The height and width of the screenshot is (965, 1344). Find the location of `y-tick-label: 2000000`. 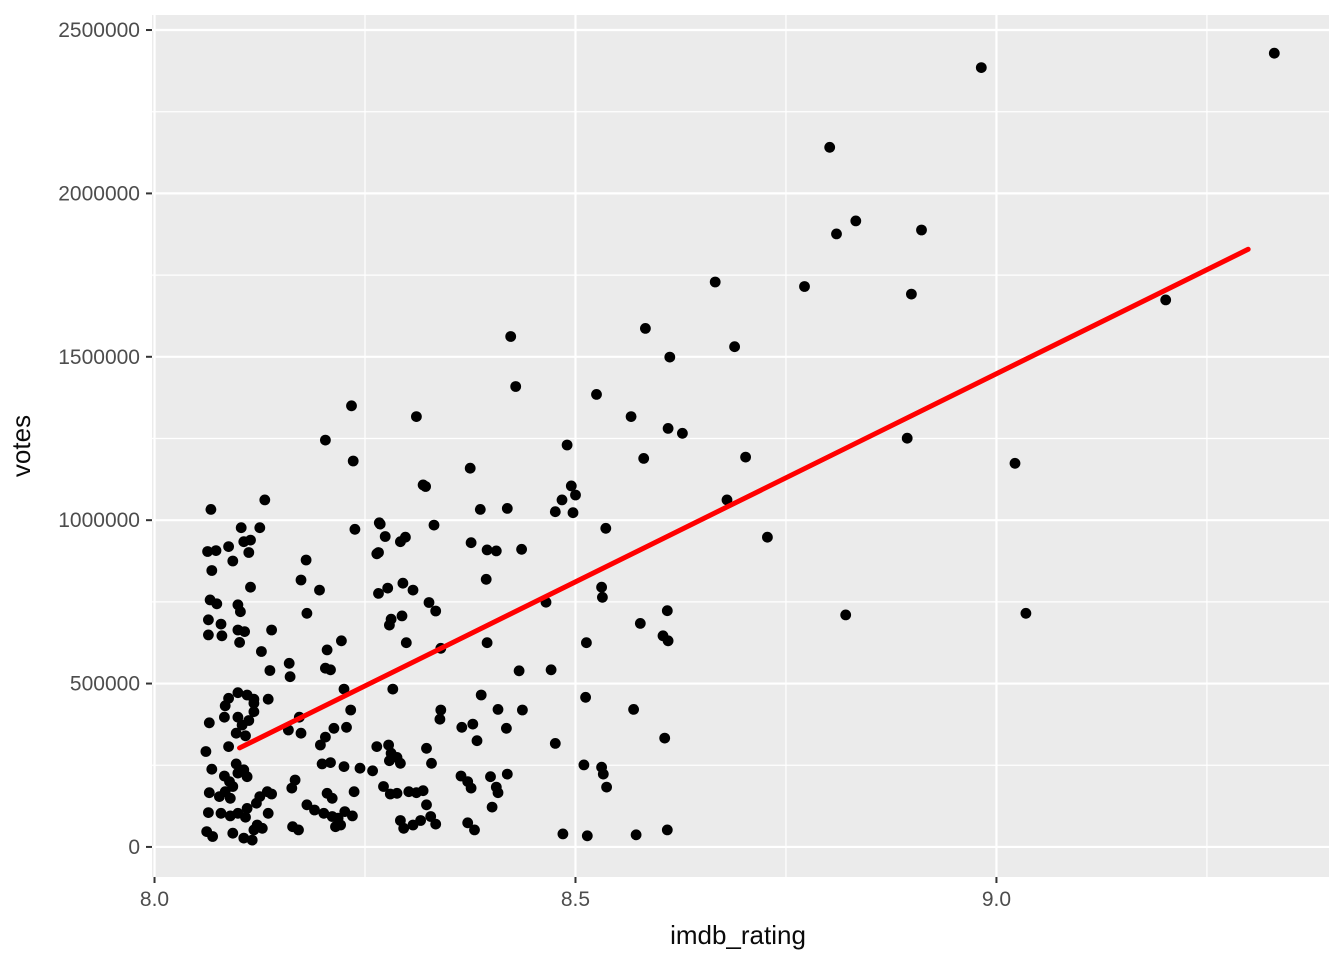

y-tick-label: 2000000 is located at coordinates (99, 193).